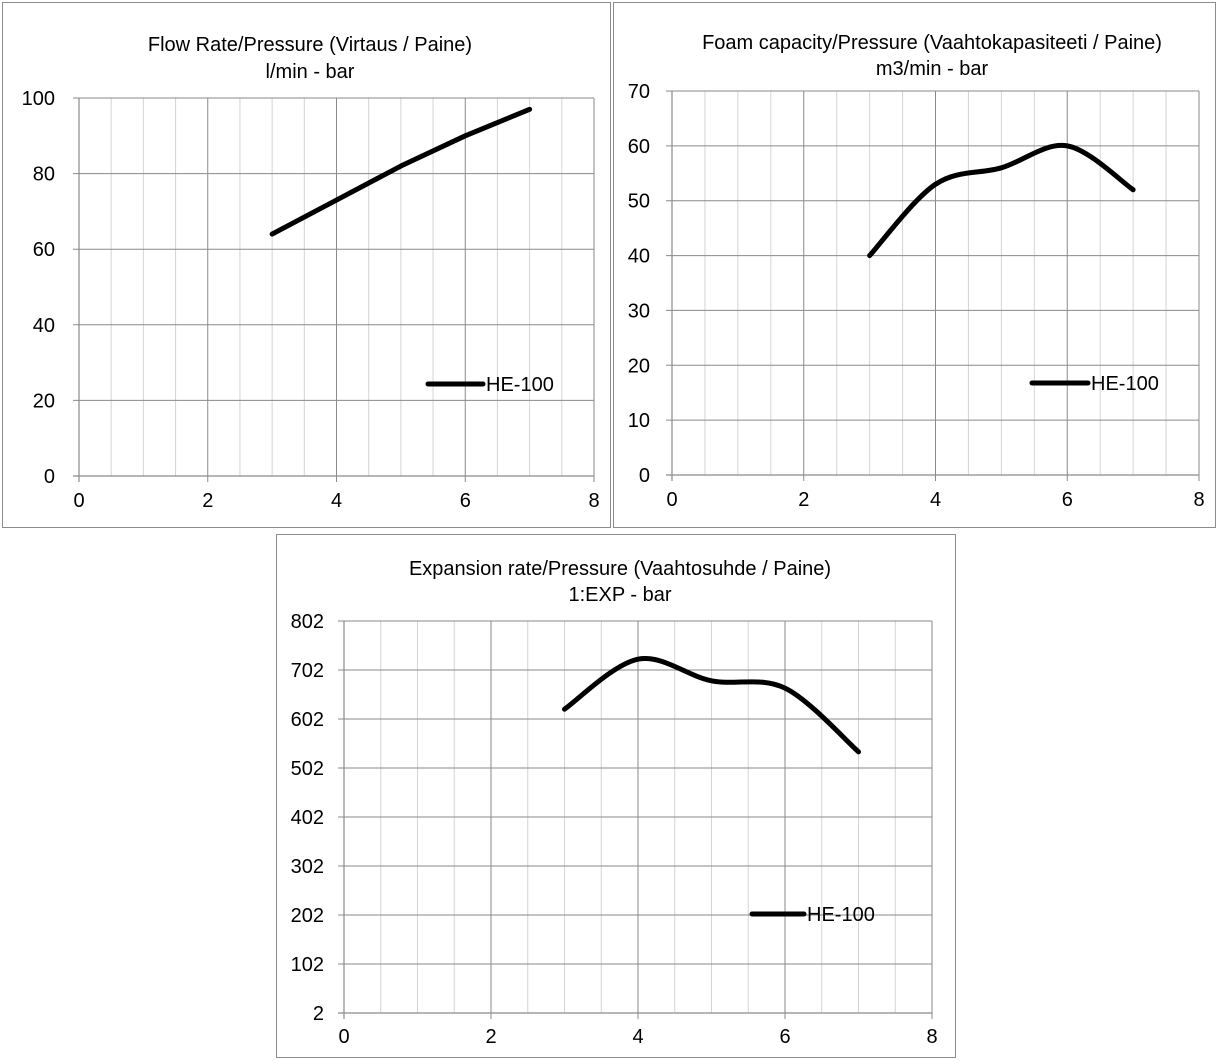 Image resolution: width=1217 pixels, height=1061 pixels. Describe the element at coordinates (307, 769) in the screenshot. I see `y-tick-label: 502` at that location.